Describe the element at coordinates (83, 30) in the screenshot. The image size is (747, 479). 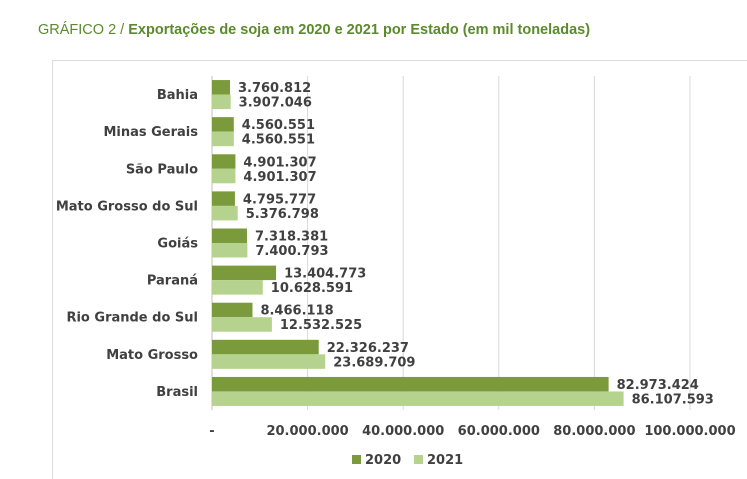
I see `chart-title-prefix: GRÁFICO 2 /` at that location.